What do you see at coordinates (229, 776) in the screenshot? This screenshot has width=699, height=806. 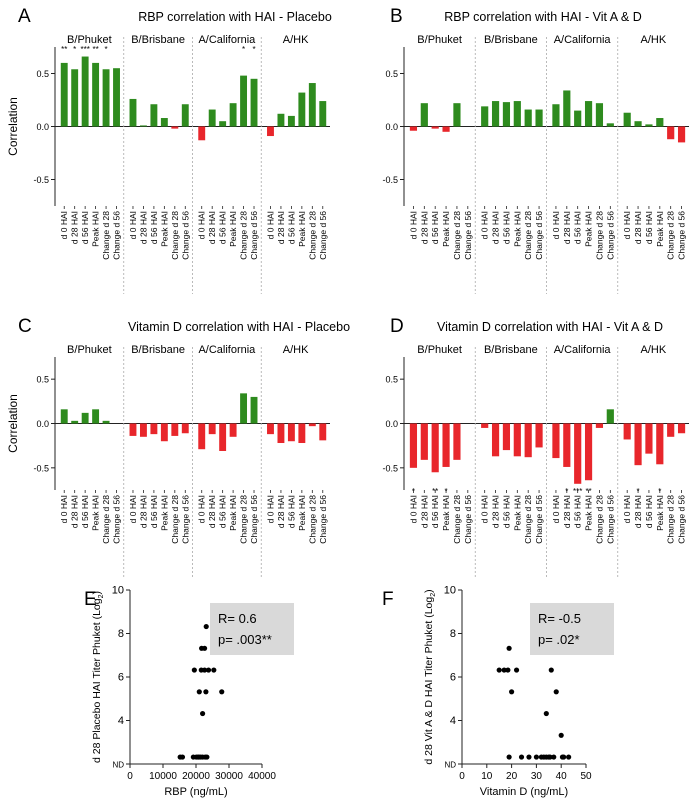 I see `x-tick-label: 30000` at bounding box center [229, 776].